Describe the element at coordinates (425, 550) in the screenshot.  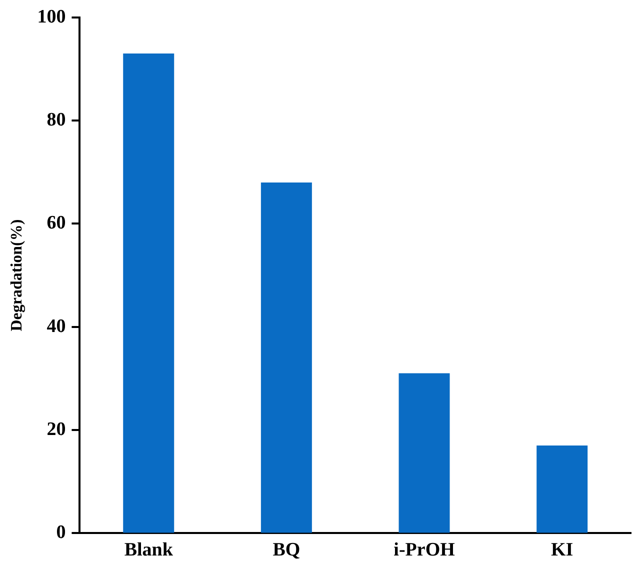
I see `x-tick-label: i-PrOH` at that location.